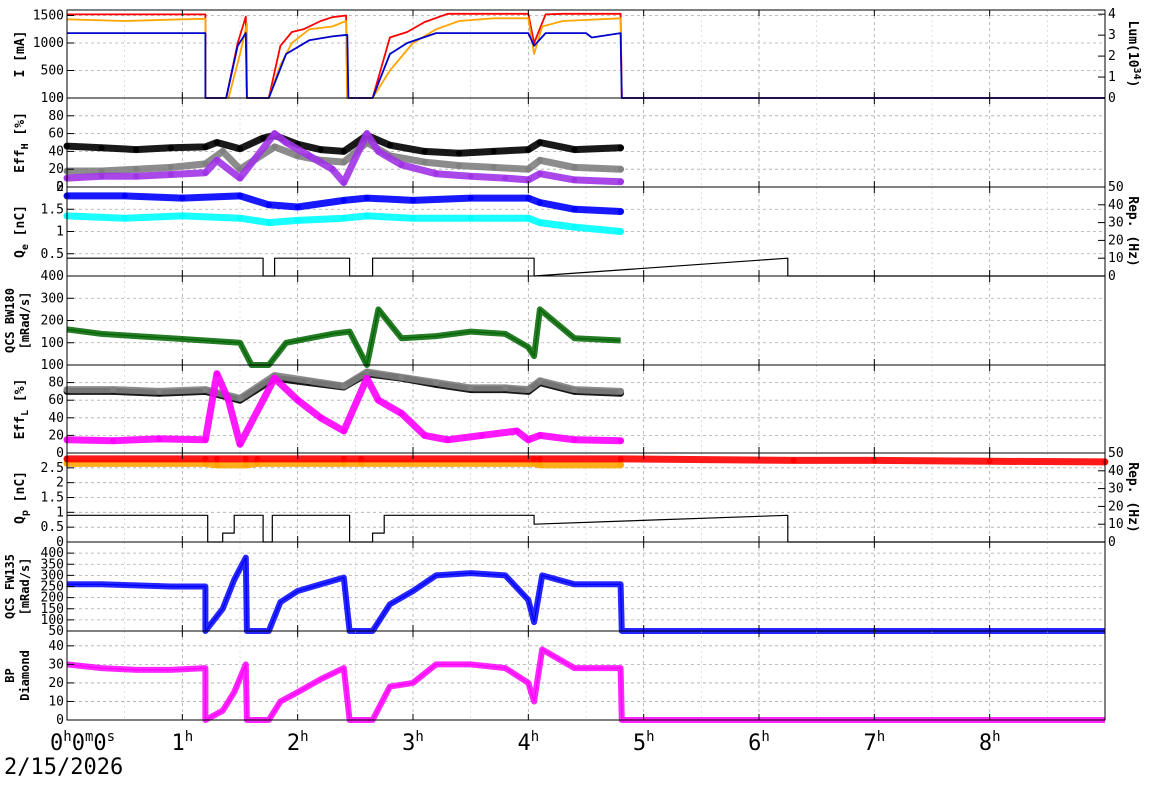 The height and width of the screenshot is (786, 1172). What do you see at coordinates (52, 468) in the screenshot?
I see `y-tick-label: 2.5` at bounding box center [52, 468].